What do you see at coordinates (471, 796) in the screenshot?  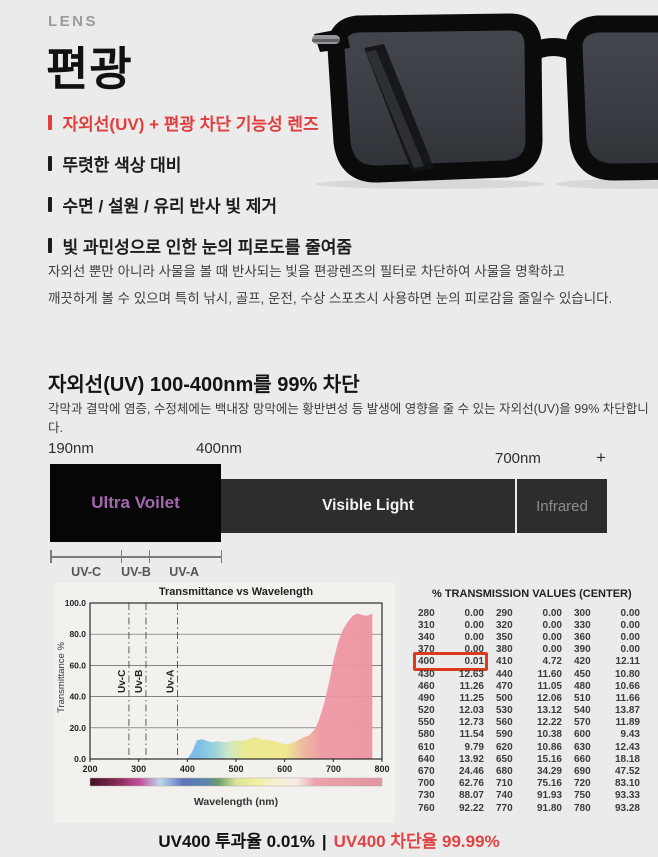 I see `transmission-value: 88.07` at bounding box center [471, 796].